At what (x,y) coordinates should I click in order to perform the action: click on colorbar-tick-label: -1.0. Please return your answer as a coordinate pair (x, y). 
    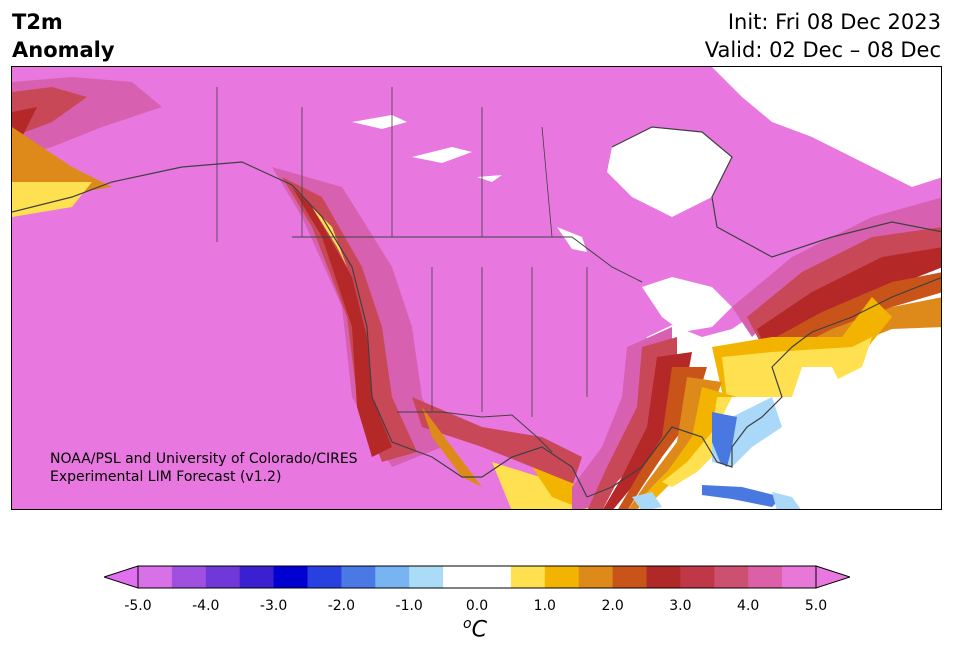
    Looking at the image, I should click on (409, 606).